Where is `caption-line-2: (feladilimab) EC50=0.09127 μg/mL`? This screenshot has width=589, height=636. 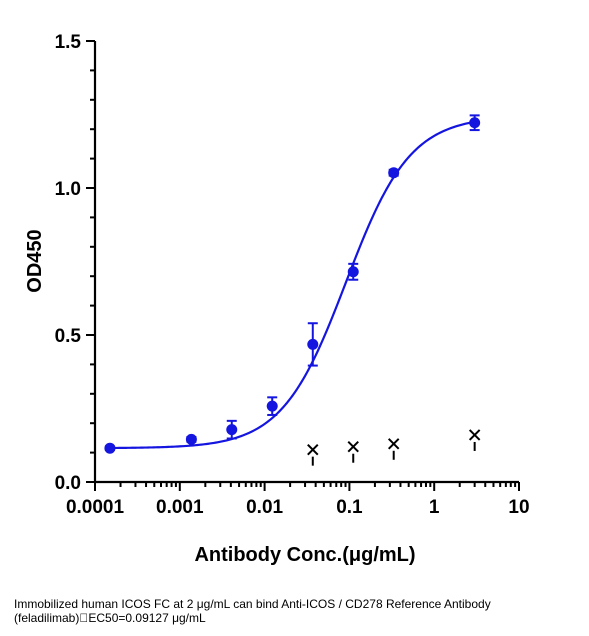
caption-line-2: (feladilimab) EC50=0.09127 μg/mL is located at coordinates (110, 618).